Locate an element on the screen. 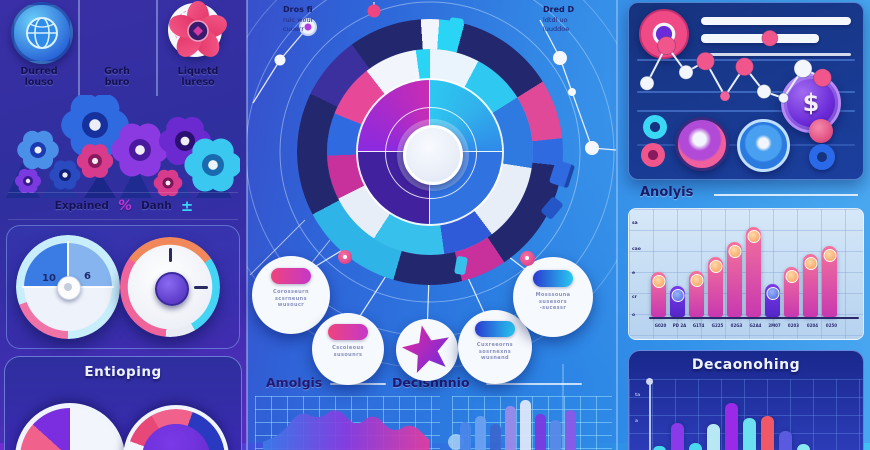  star-badge is located at coordinates (427, 350).